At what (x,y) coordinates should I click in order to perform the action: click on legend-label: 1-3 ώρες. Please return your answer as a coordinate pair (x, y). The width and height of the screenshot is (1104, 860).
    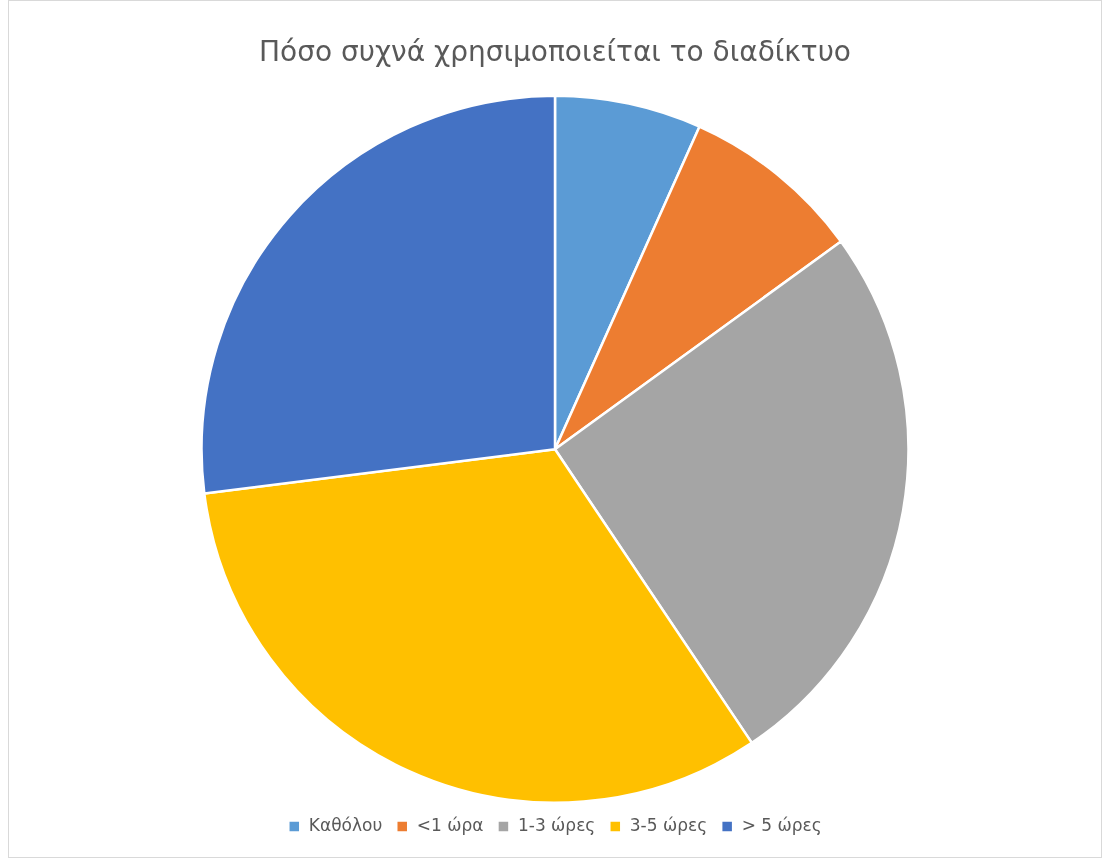
    Looking at the image, I should click on (556, 824).